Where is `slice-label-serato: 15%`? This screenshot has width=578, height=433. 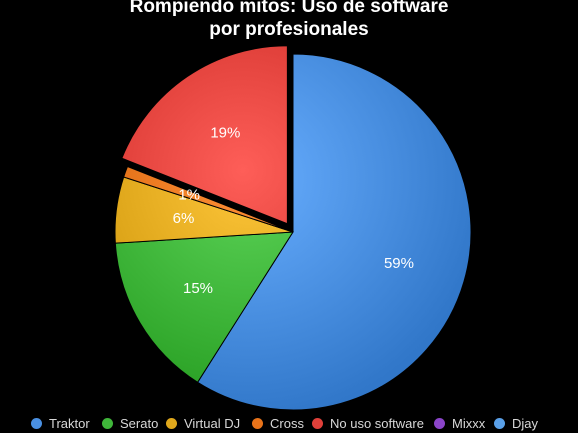 slice-label-serato: 15% is located at coordinates (198, 288).